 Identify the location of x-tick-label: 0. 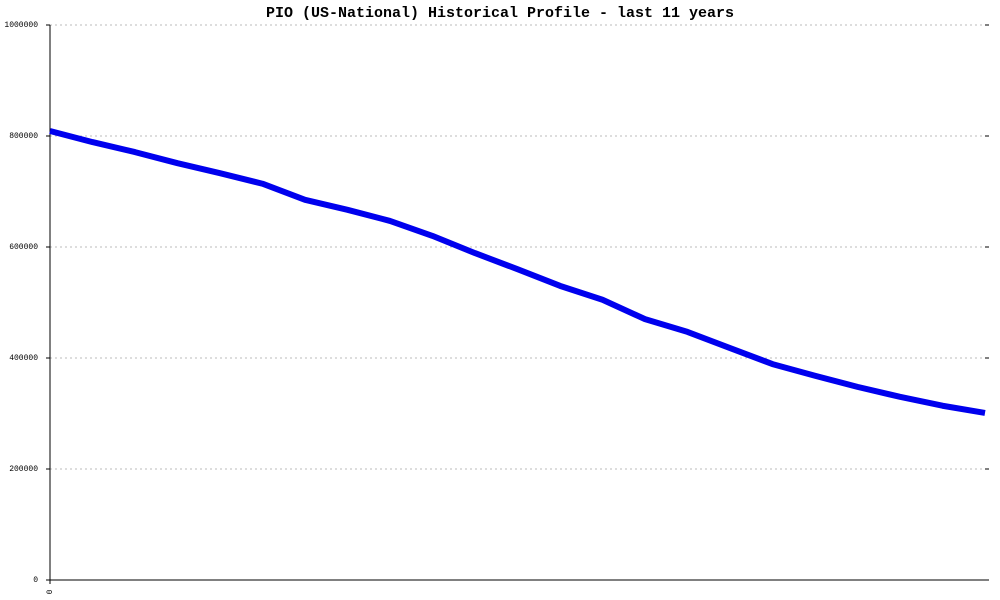
(50, 591).